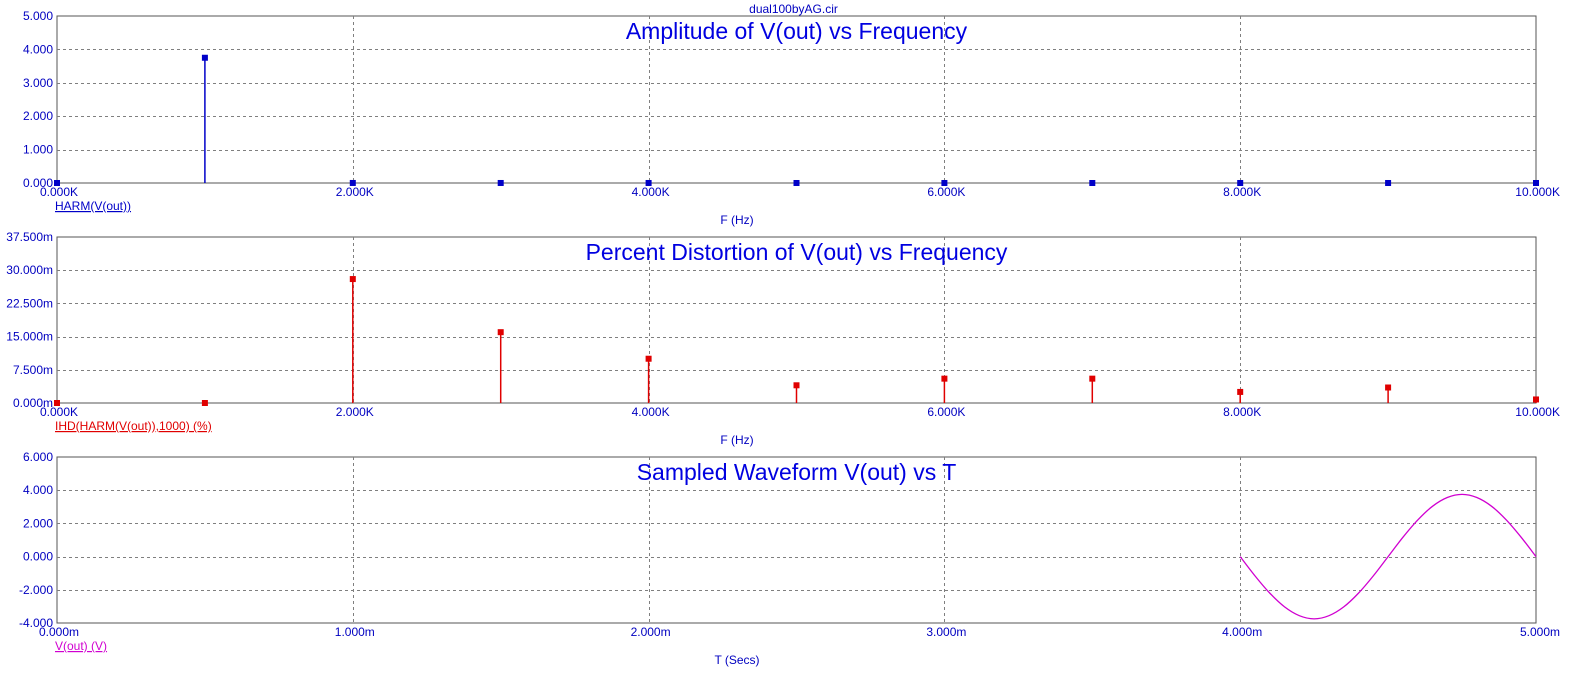 The height and width of the screenshot is (682, 1587). I want to click on plot1-xtick-label: 2.000K, so click(355, 192).